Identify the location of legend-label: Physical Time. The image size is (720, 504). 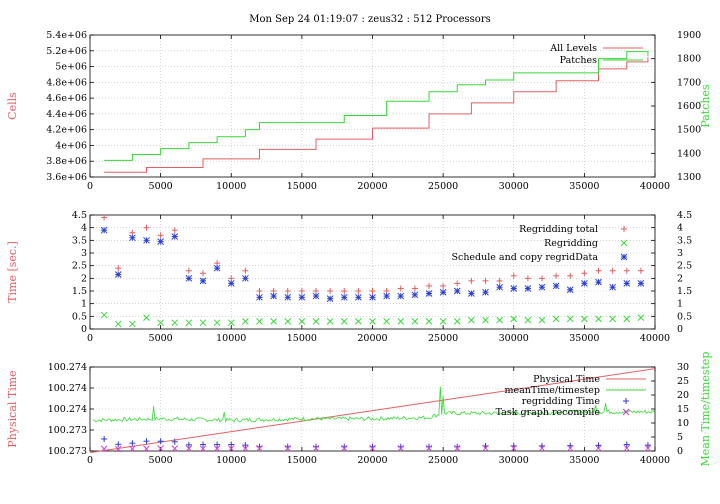
(566, 379).